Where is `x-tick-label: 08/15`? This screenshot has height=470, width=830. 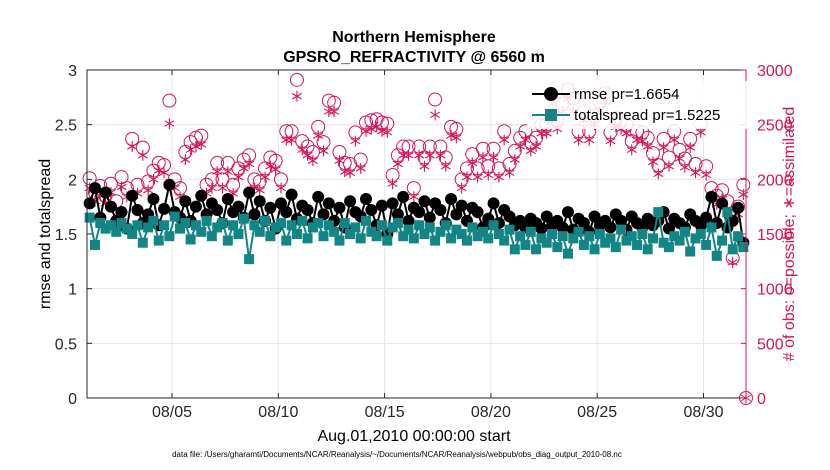
x-tick-label: 08/15 is located at coordinates (385, 412).